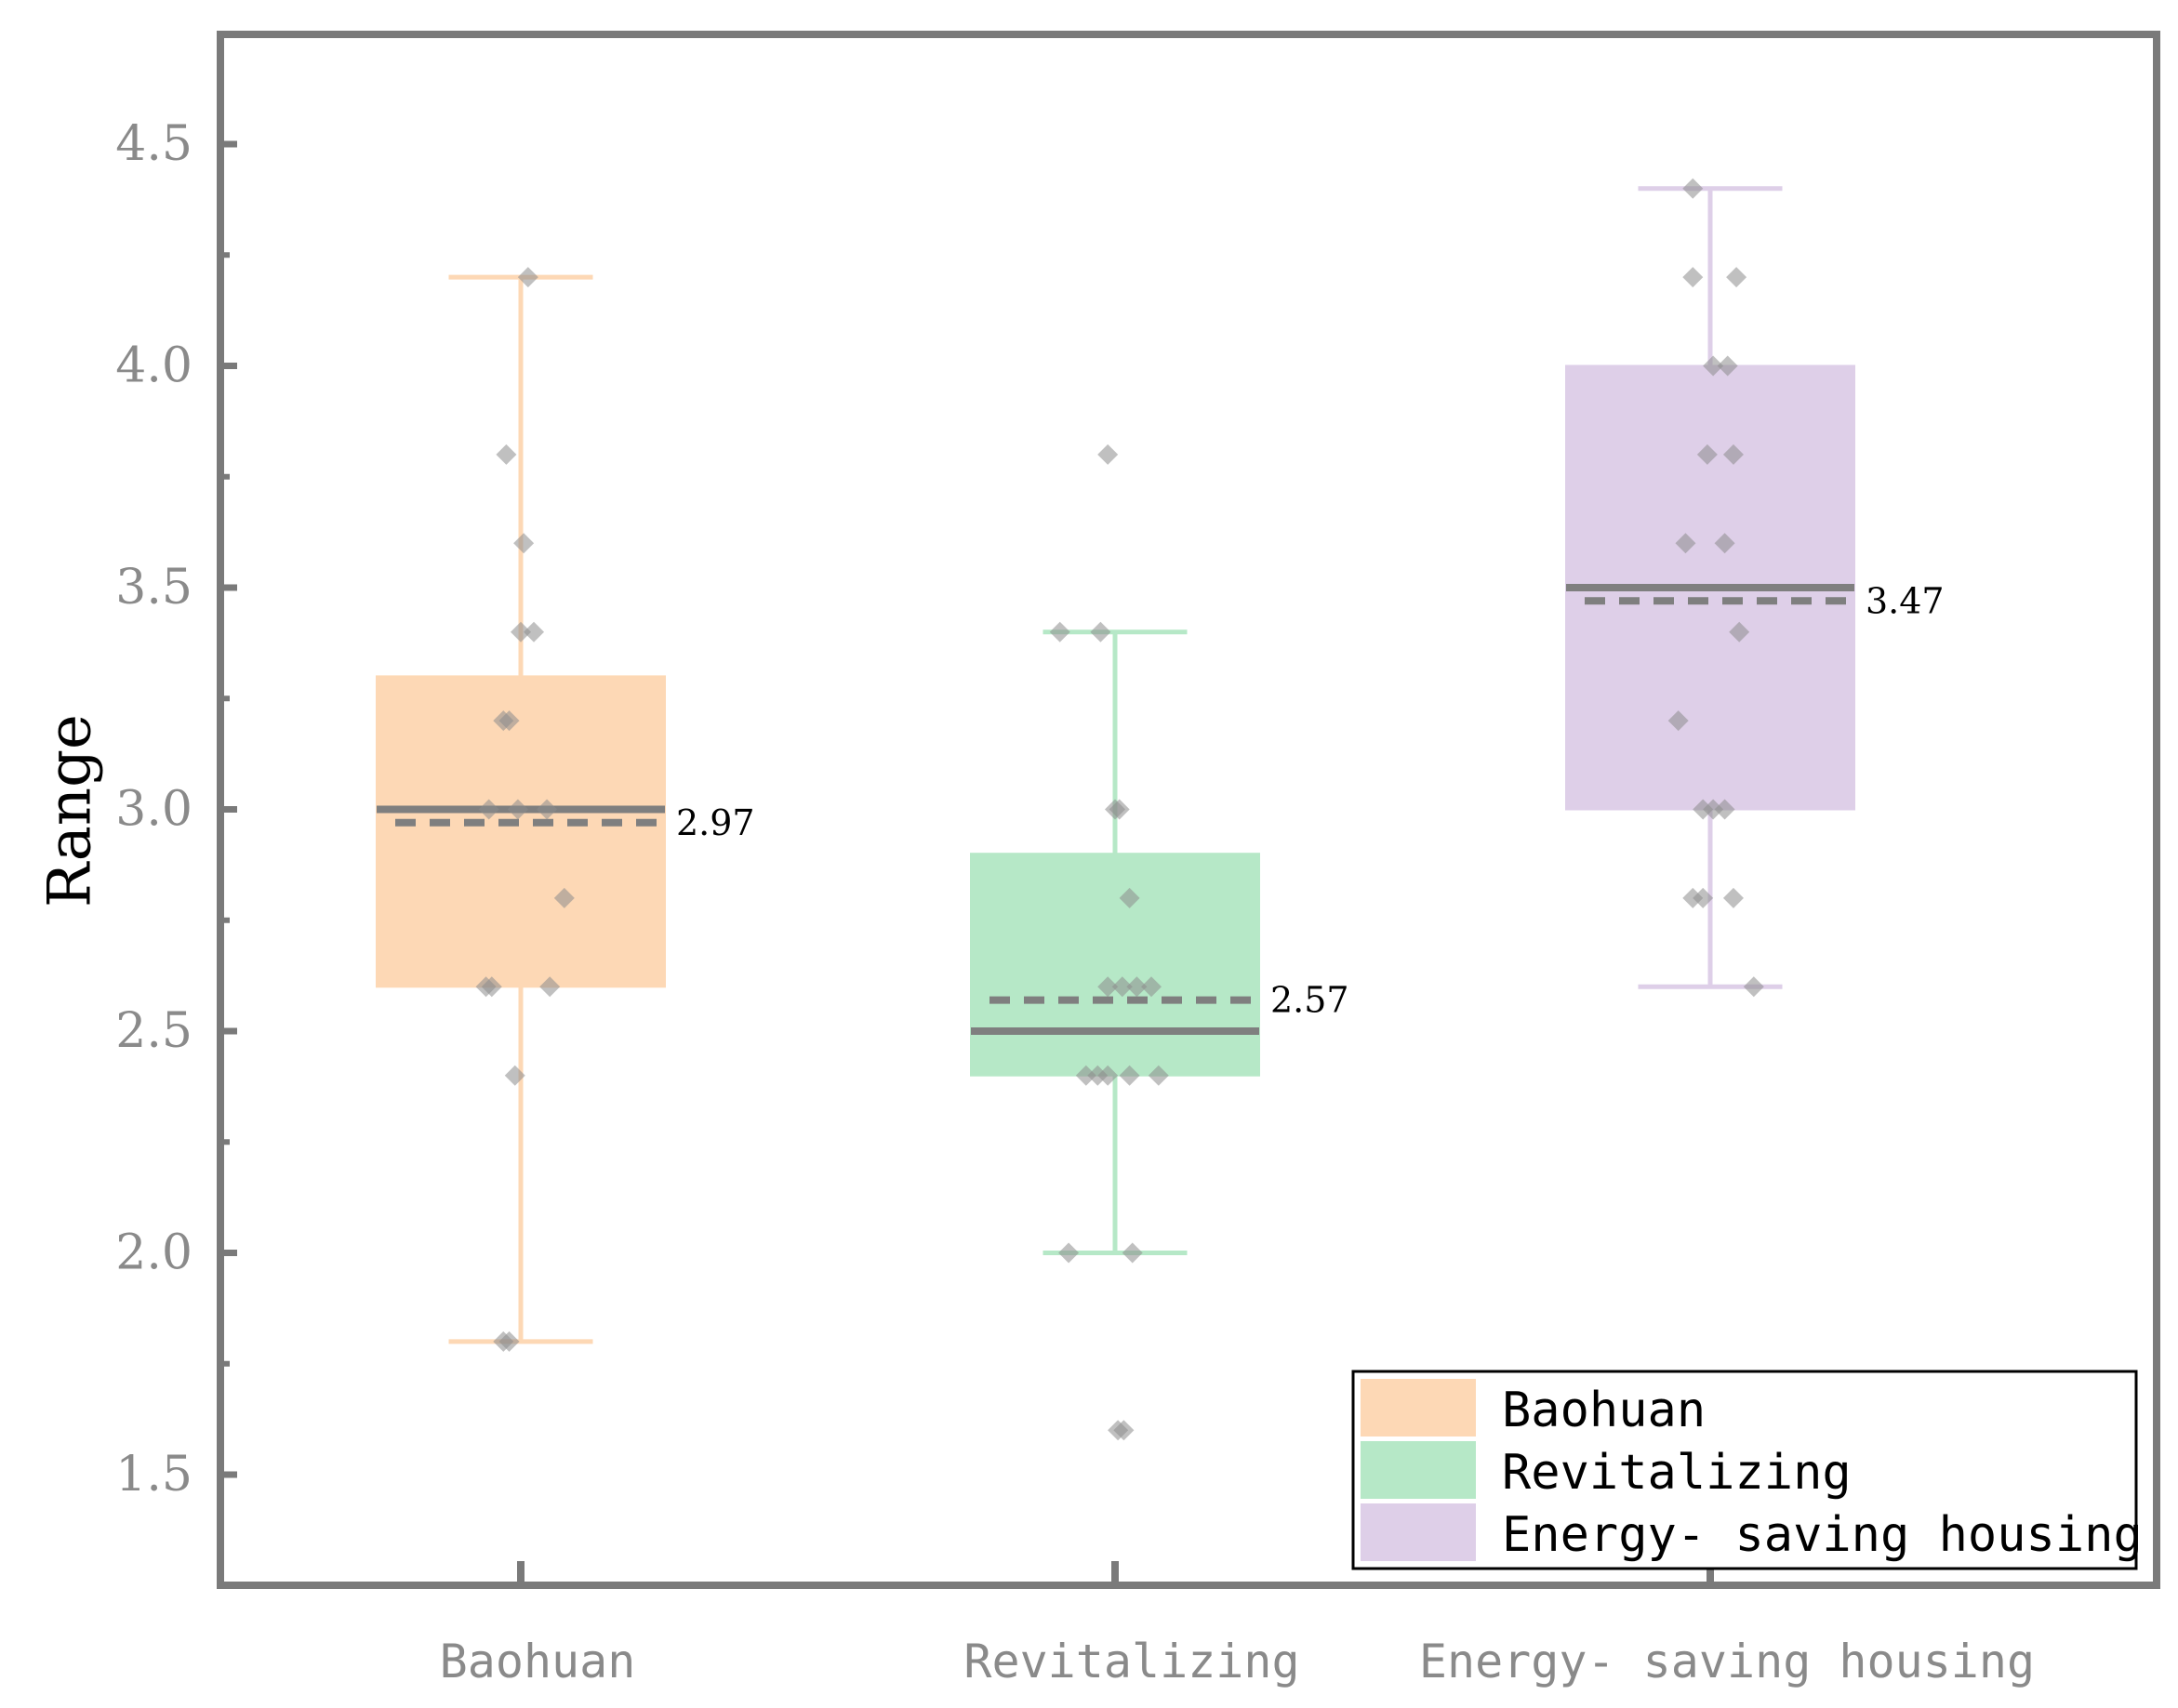 Image resolution: width=2178 pixels, height=1708 pixels. Describe the element at coordinates (1727, 1661) in the screenshot. I see `x-tick-label: Energy- saving housing` at that location.